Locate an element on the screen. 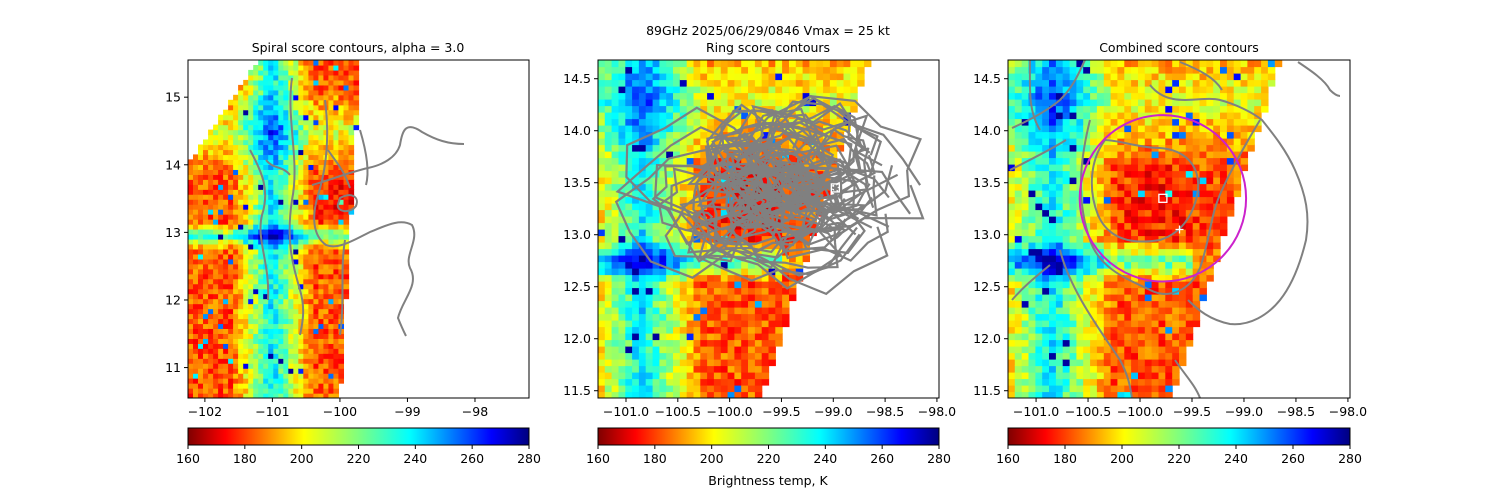  panel-combined-title: Combined score contours is located at coordinates (1179, 47).